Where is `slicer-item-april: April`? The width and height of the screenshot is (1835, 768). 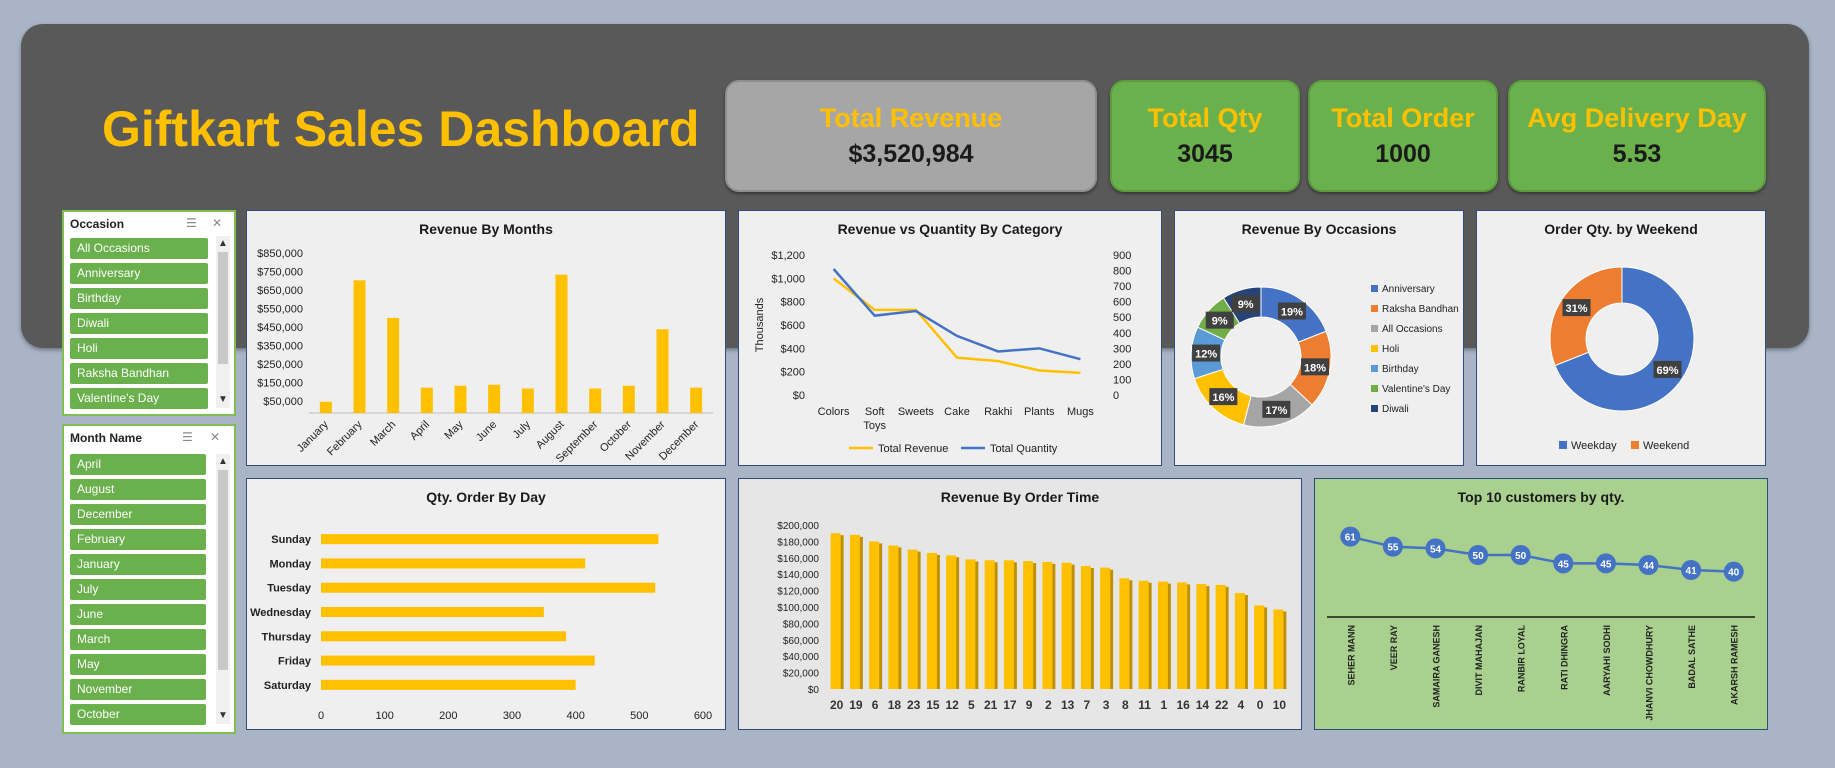
slicer-item-april: April is located at coordinates (138, 464).